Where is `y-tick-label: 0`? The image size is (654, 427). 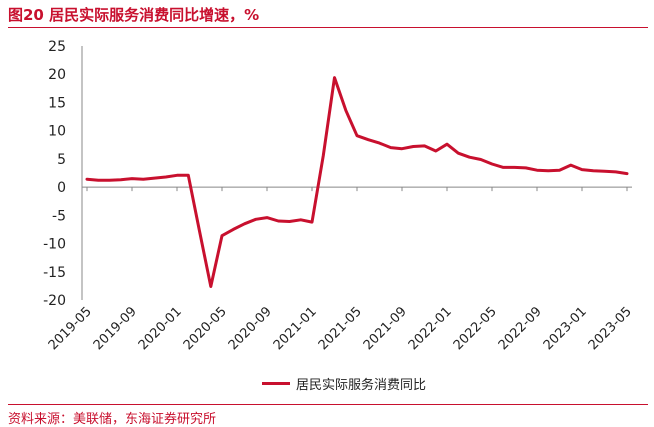 y-tick-label: 0 is located at coordinates (61, 188).